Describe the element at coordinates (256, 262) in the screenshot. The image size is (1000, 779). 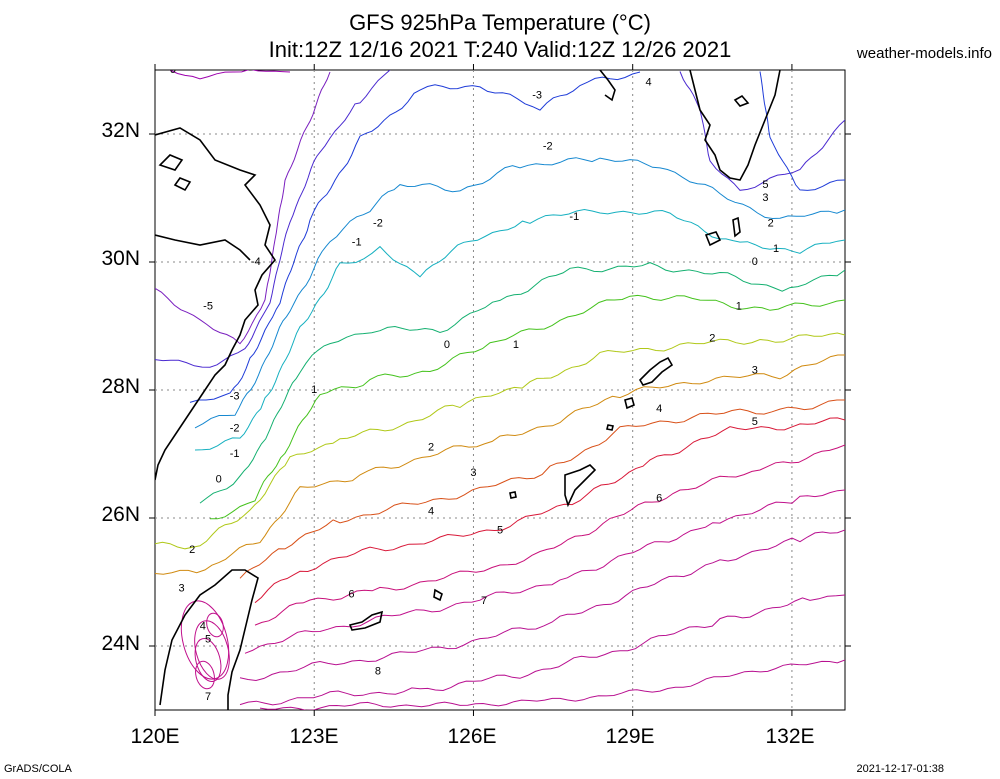
I see `contour-label: -4` at that location.